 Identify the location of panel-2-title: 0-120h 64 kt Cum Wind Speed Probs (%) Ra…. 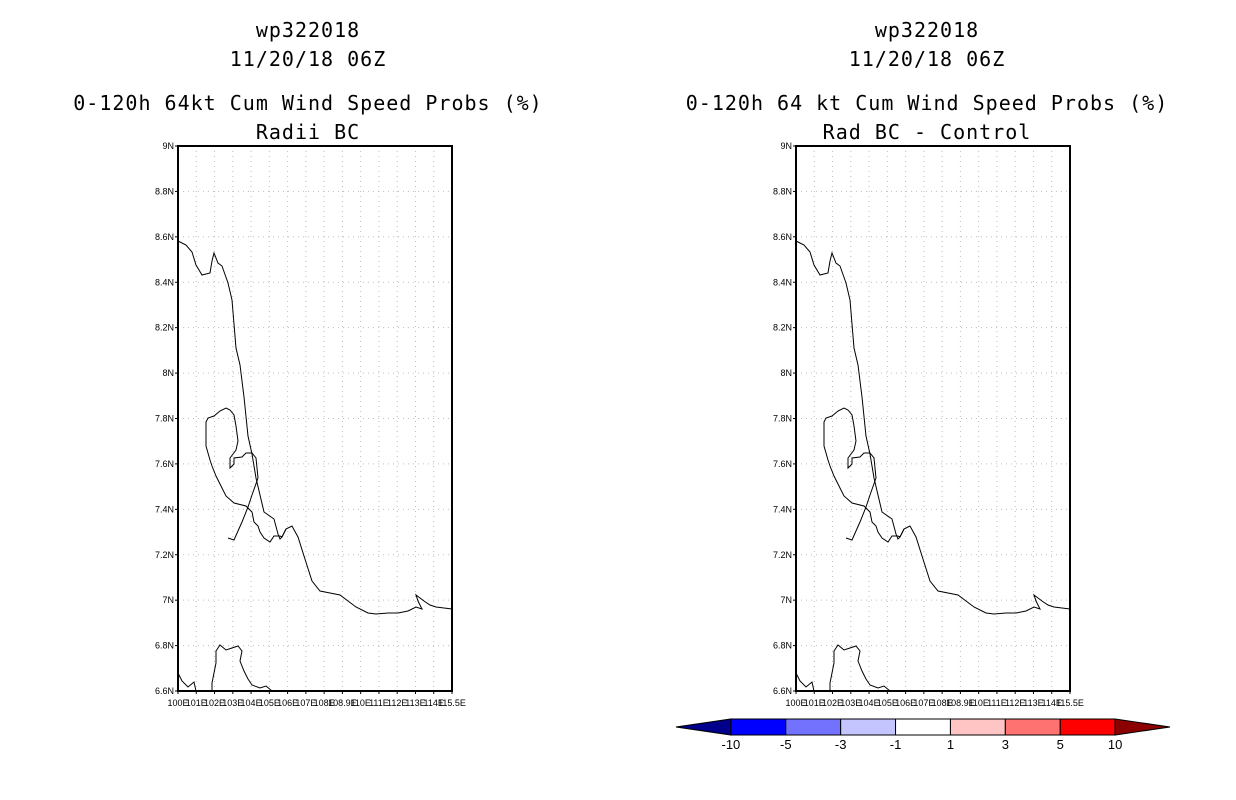
(927, 118).